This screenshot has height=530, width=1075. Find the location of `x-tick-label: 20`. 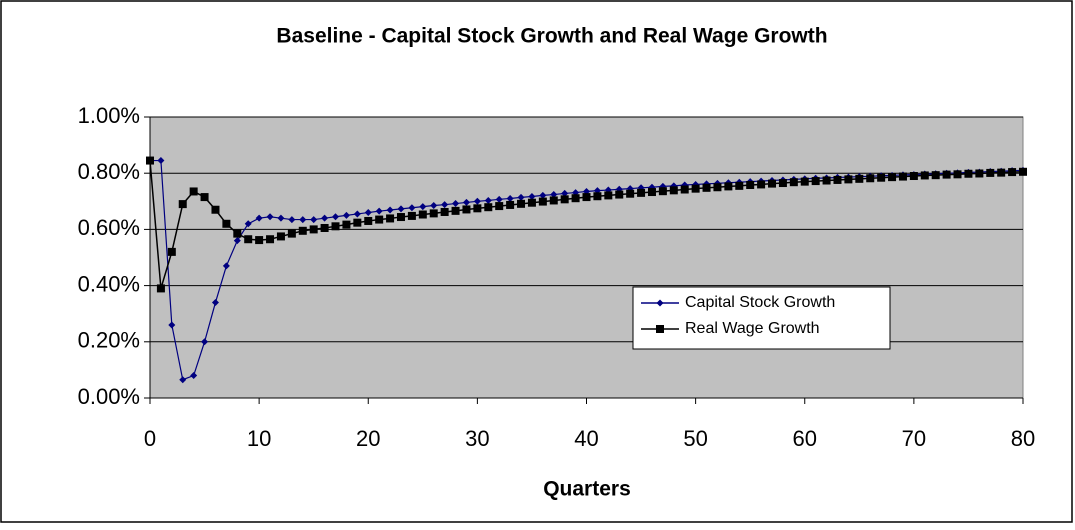

x-tick-label: 20 is located at coordinates (368, 438).